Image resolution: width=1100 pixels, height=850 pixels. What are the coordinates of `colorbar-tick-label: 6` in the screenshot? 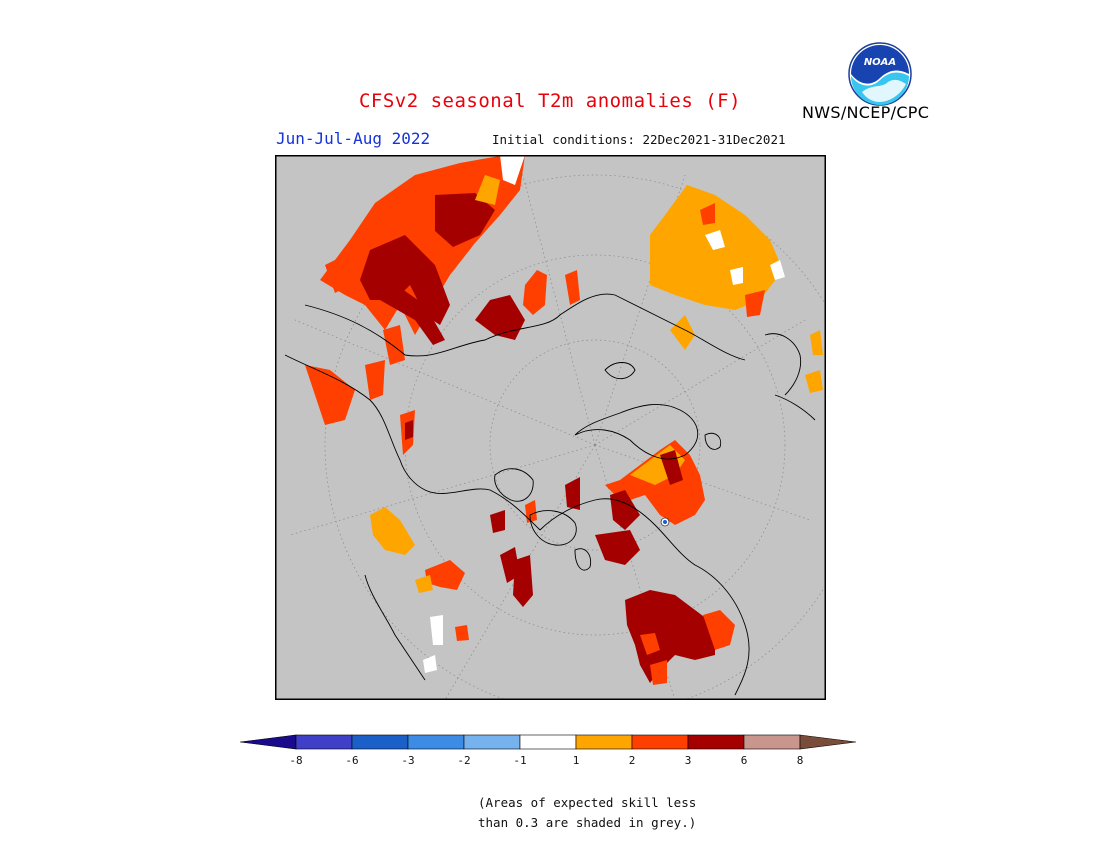 It's located at (744, 760).